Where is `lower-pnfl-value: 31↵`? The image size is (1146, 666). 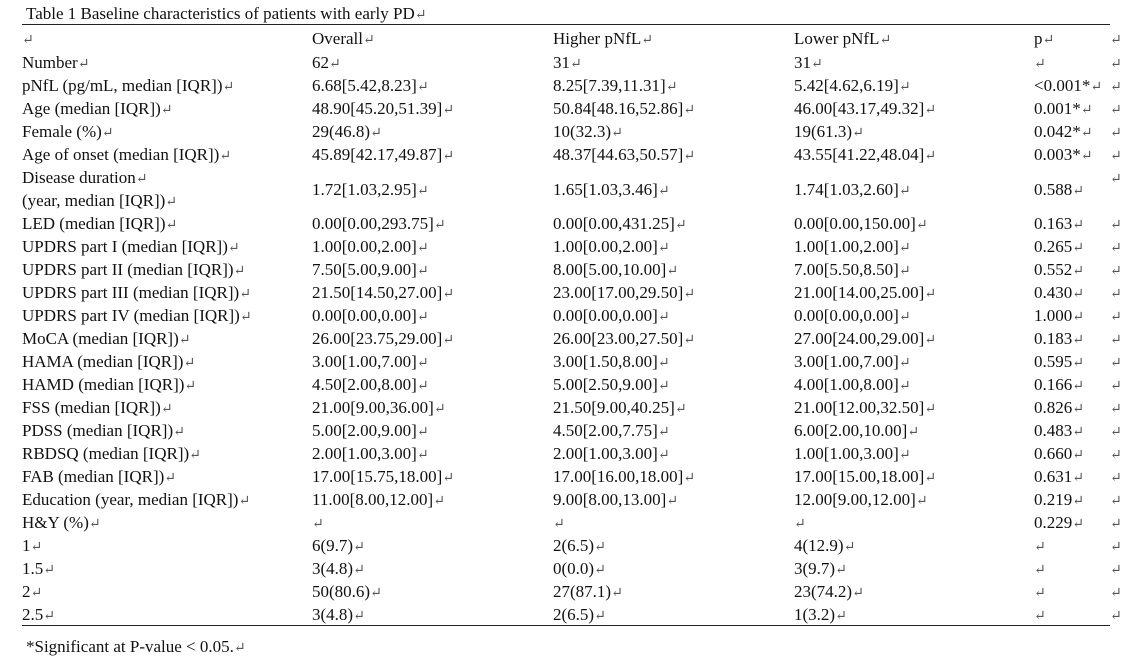
lower-pnfl-value: 31↵ is located at coordinates (808, 63).